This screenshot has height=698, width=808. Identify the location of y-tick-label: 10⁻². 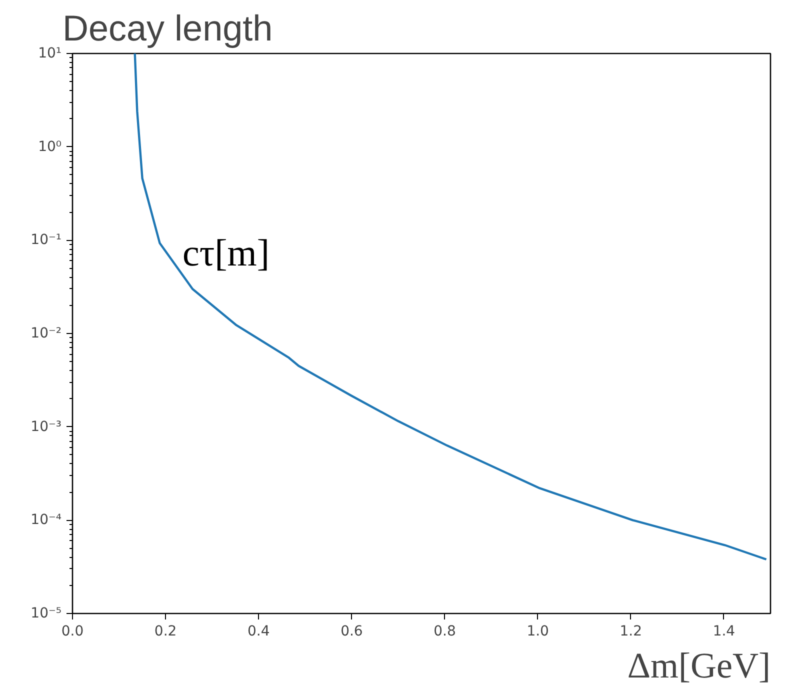
(46, 334).